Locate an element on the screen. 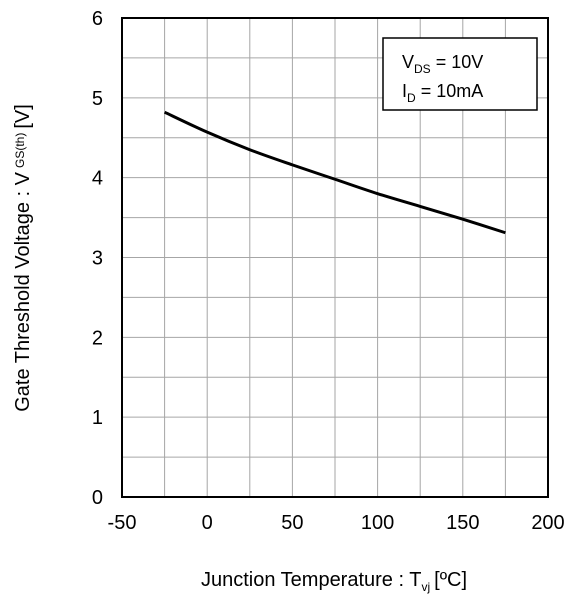 This screenshot has width=570, height=595. vgs-threshold-curve is located at coordinates (334, 172).